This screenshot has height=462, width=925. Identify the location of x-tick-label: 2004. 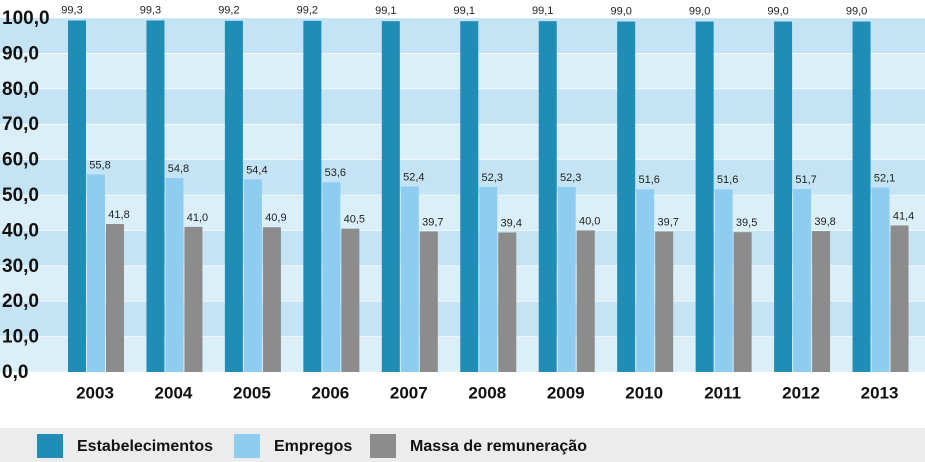
(174, 392).